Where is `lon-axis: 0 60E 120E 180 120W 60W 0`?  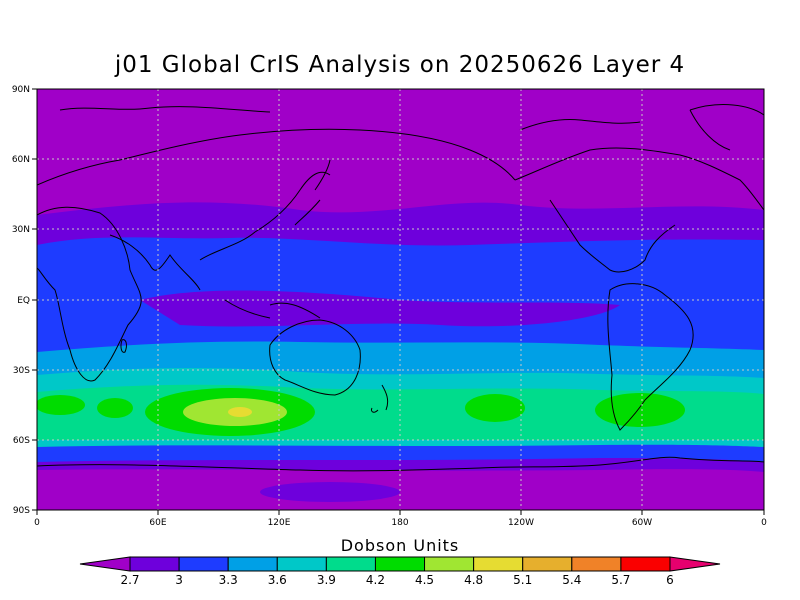 lon-axis: 0 60E 120E 180 120W 60W 0 is located at coordinates (400, 519).